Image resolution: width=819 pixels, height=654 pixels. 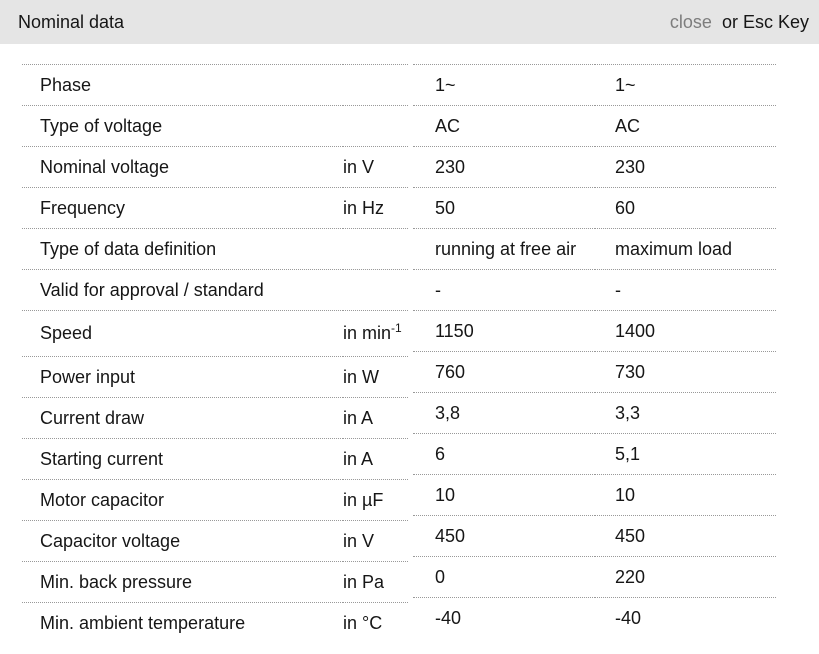 What do you see at coordinates (685, 126) in the screenshot?
I see `row-value-2: AC` at bounding box center [685, 126].